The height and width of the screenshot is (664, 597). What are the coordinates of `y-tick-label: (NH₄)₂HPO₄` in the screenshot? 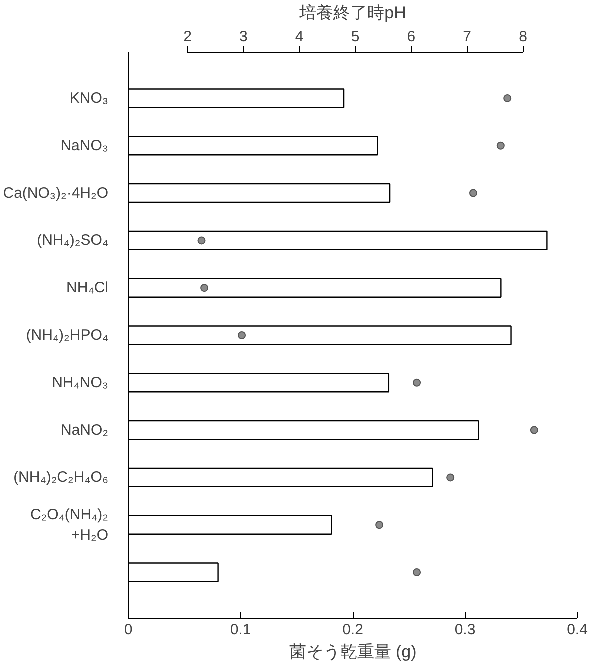 It's located at (67, 335).